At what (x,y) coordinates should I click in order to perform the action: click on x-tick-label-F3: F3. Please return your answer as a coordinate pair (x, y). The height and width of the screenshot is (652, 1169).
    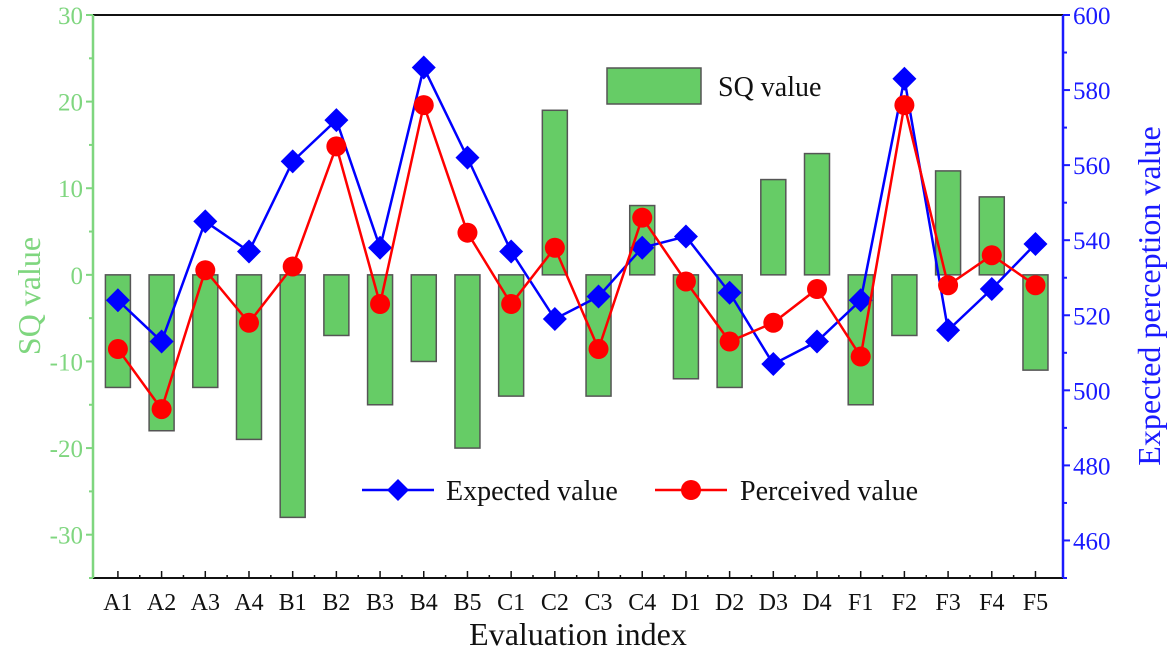
    Looking at the image, I should click on (947, 603).